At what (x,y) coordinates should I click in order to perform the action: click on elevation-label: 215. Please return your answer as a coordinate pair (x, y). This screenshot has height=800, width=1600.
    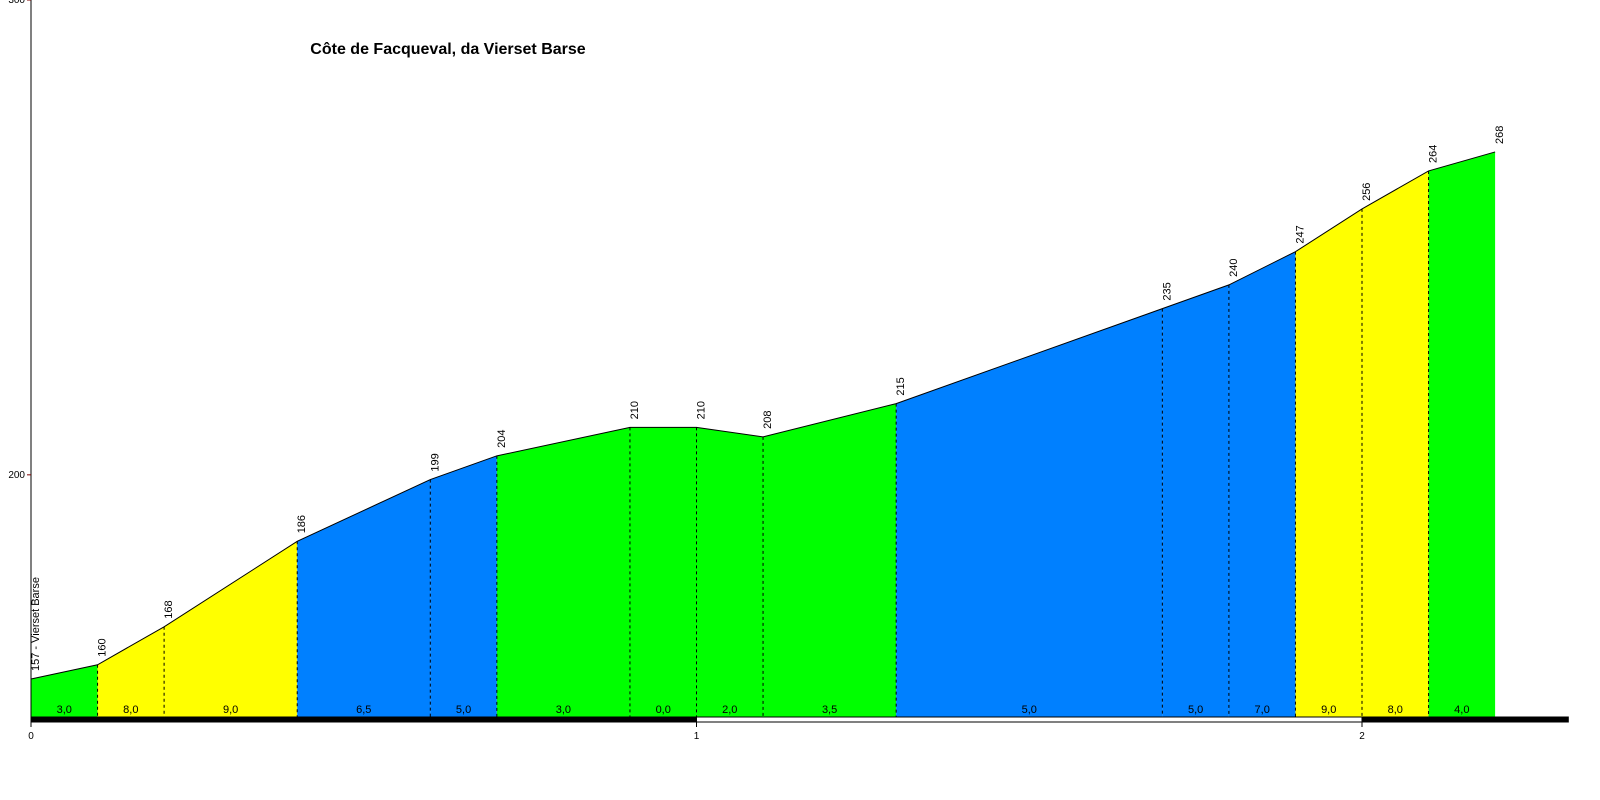
    Looking at the image, I should click on (901, 386).